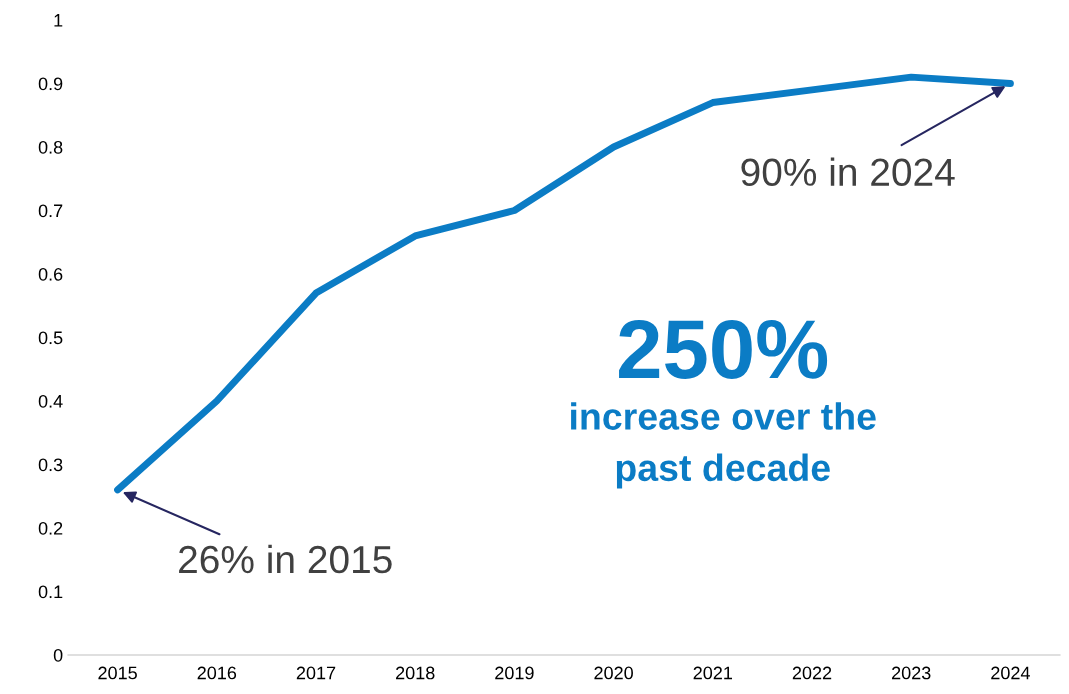  I want to click on x-tick-label: 2017, so click(316, 673).